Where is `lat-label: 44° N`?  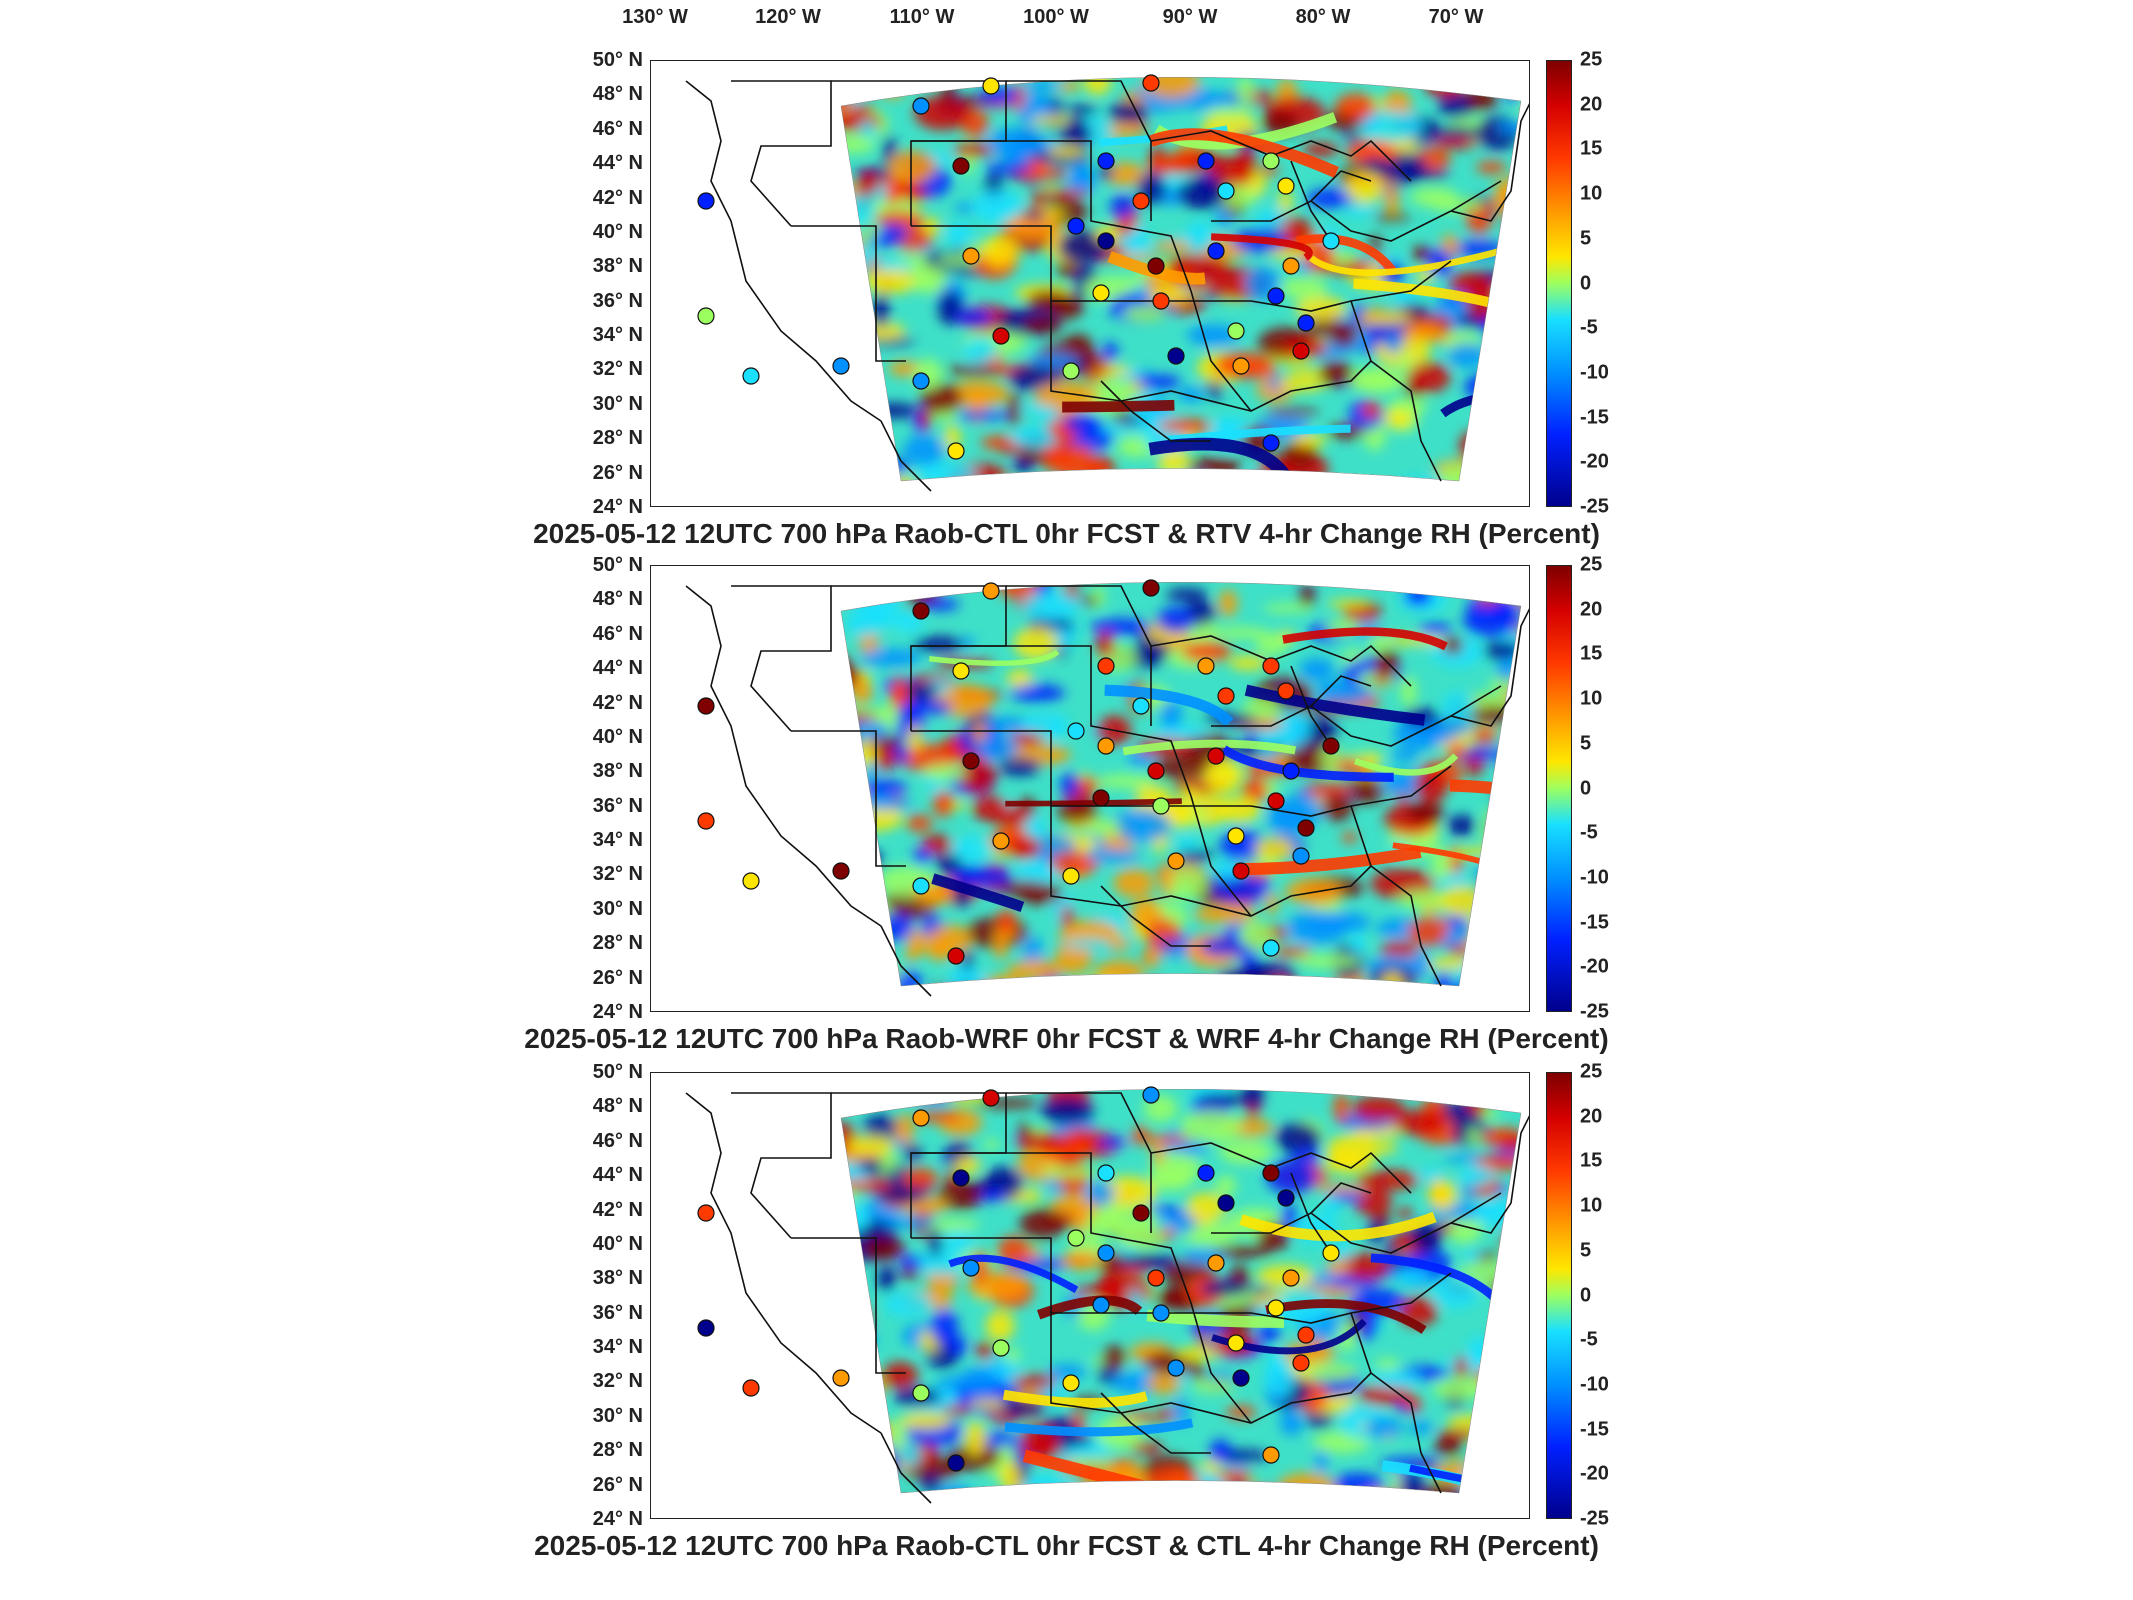
lat-label: 44° N is located at coordinates (617, 163).